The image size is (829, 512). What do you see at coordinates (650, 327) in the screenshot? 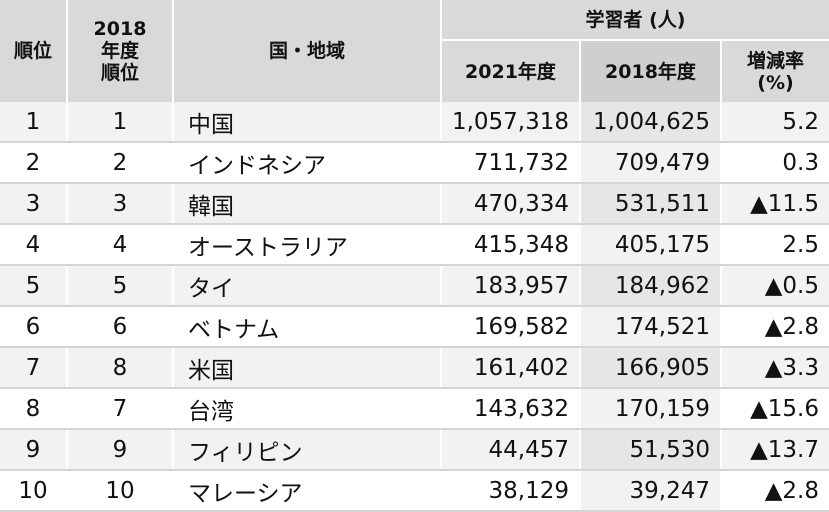
I see `cell-learners-2018: 174,521` at bounding box center [650, 327].